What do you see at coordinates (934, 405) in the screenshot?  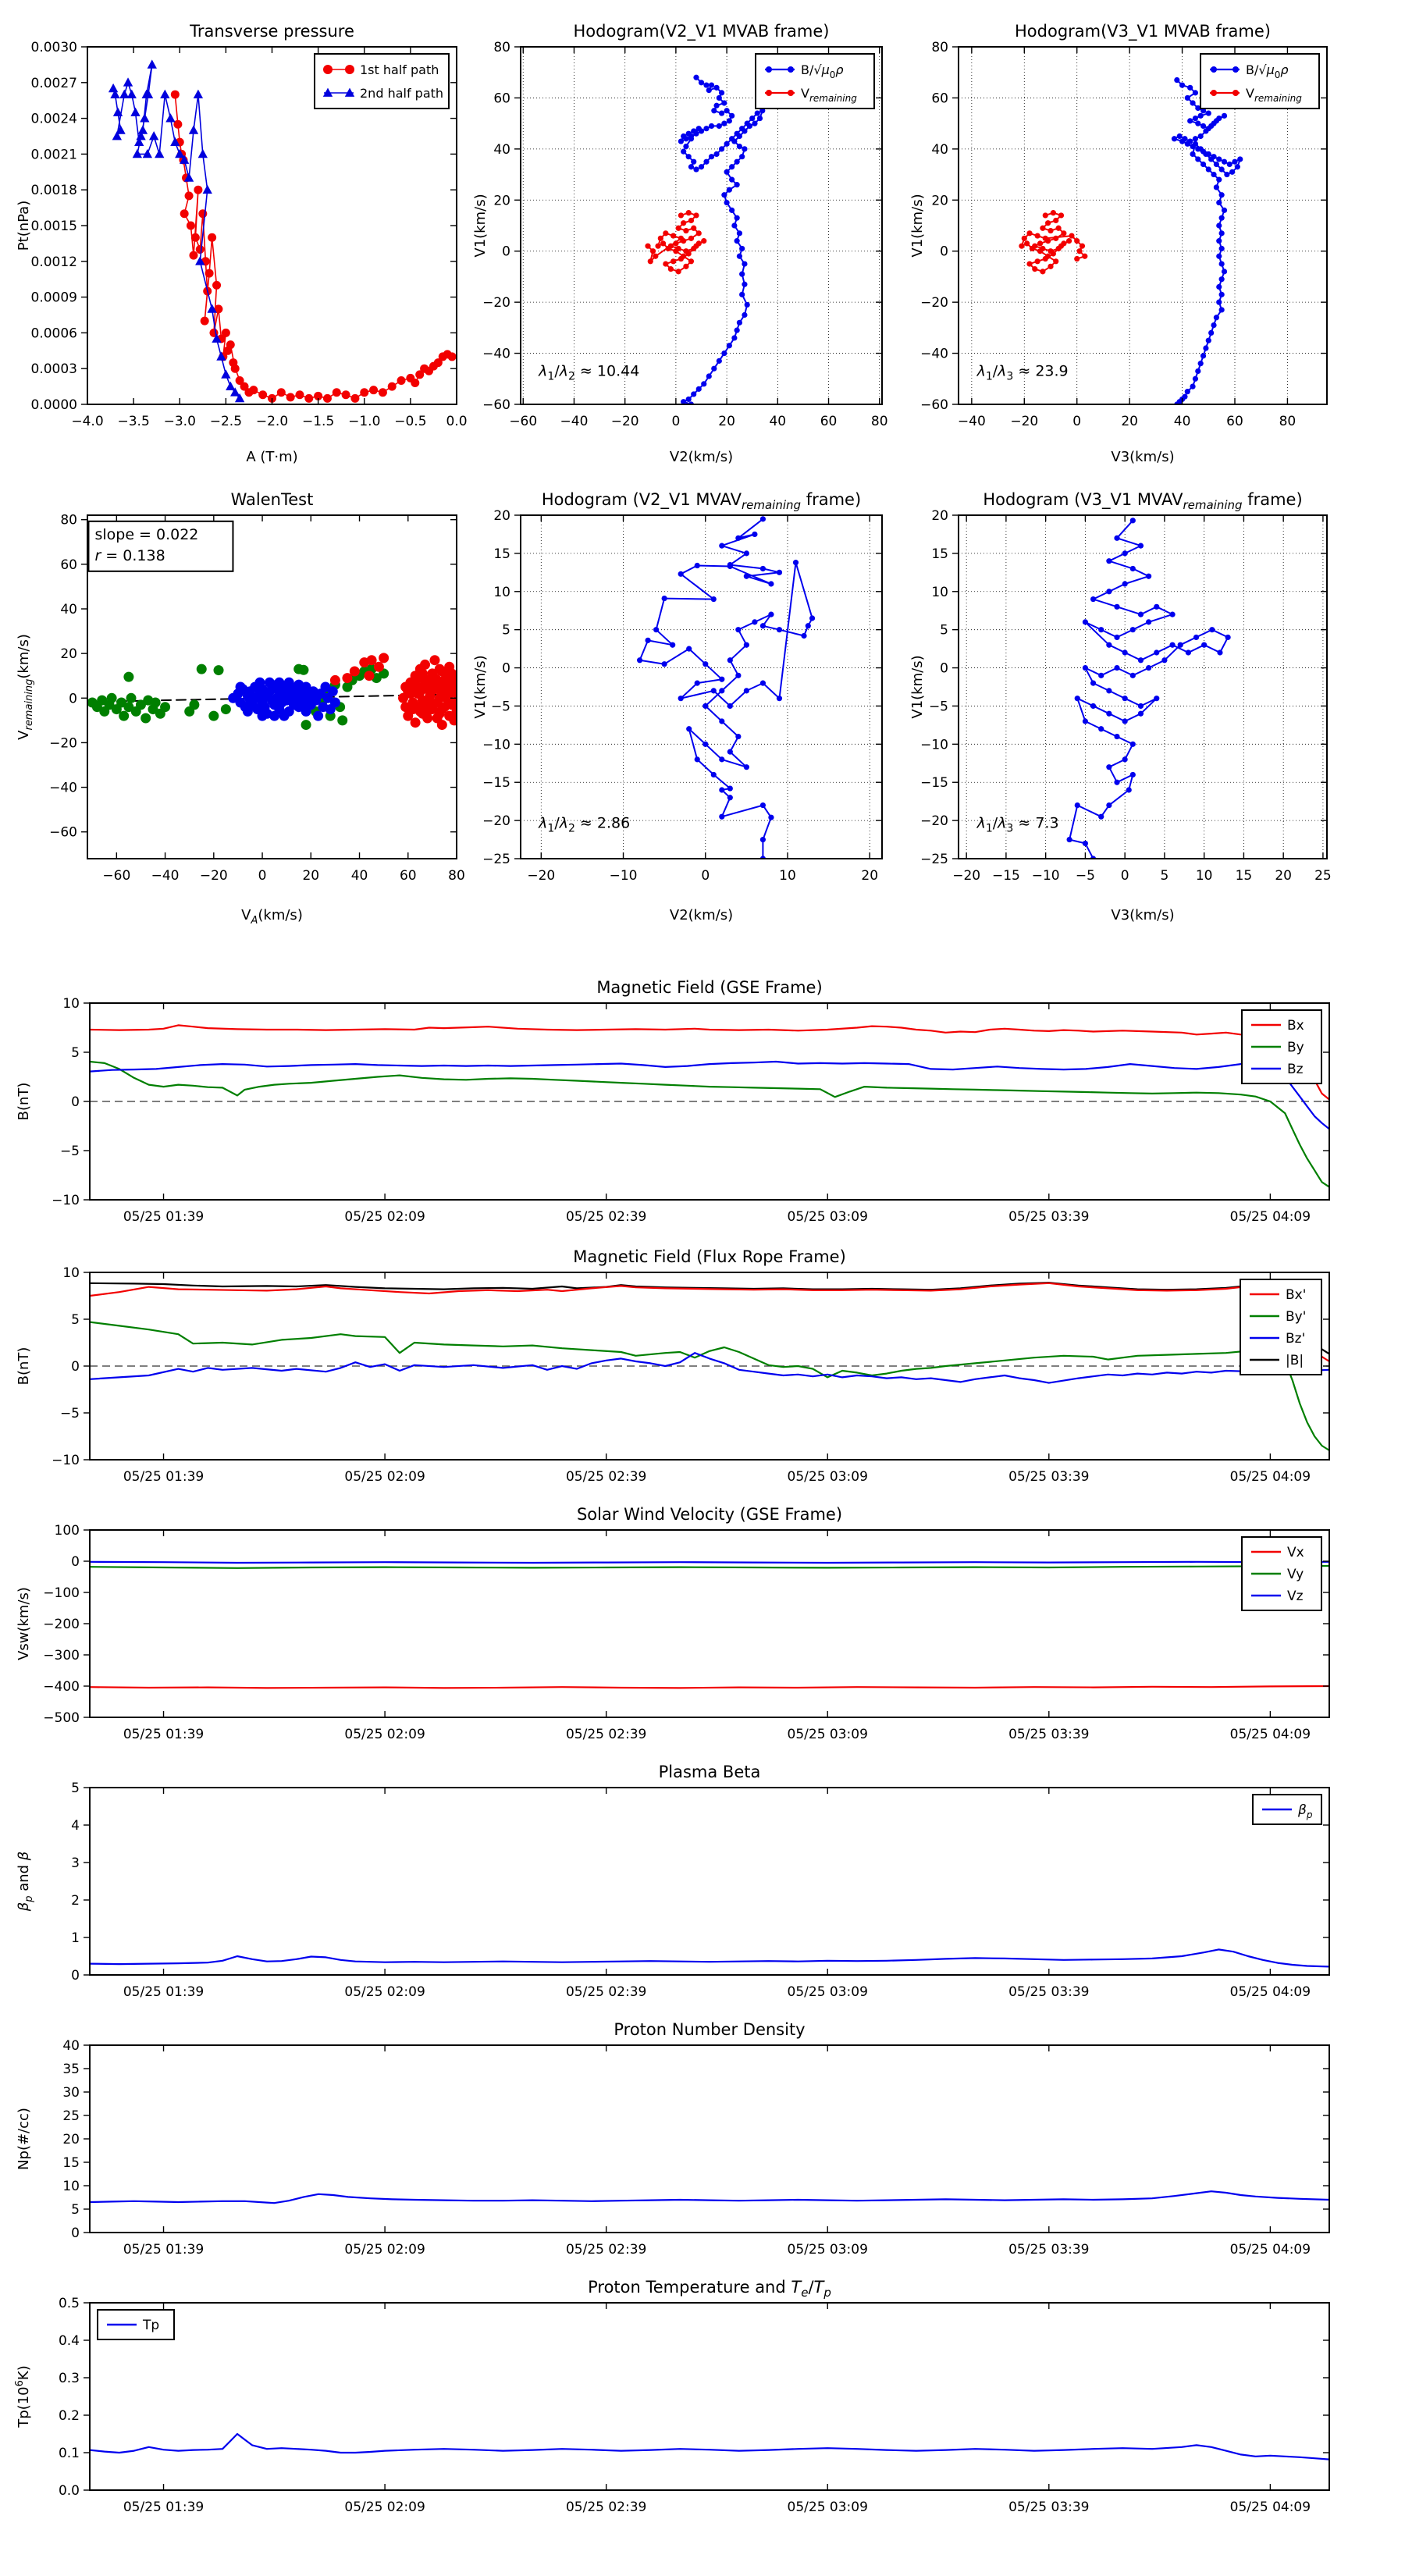 I see `svg-text: −60` at bounding box center [934, 405].